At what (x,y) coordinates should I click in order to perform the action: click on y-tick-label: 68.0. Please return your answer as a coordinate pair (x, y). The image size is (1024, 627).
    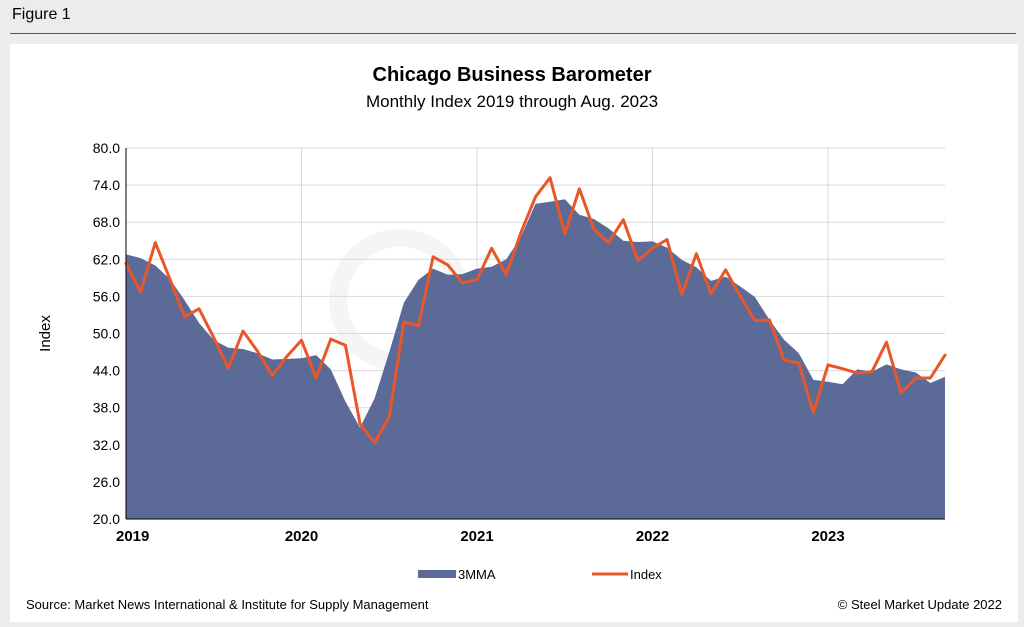
    Looking at the image, I should click on (106, 222).